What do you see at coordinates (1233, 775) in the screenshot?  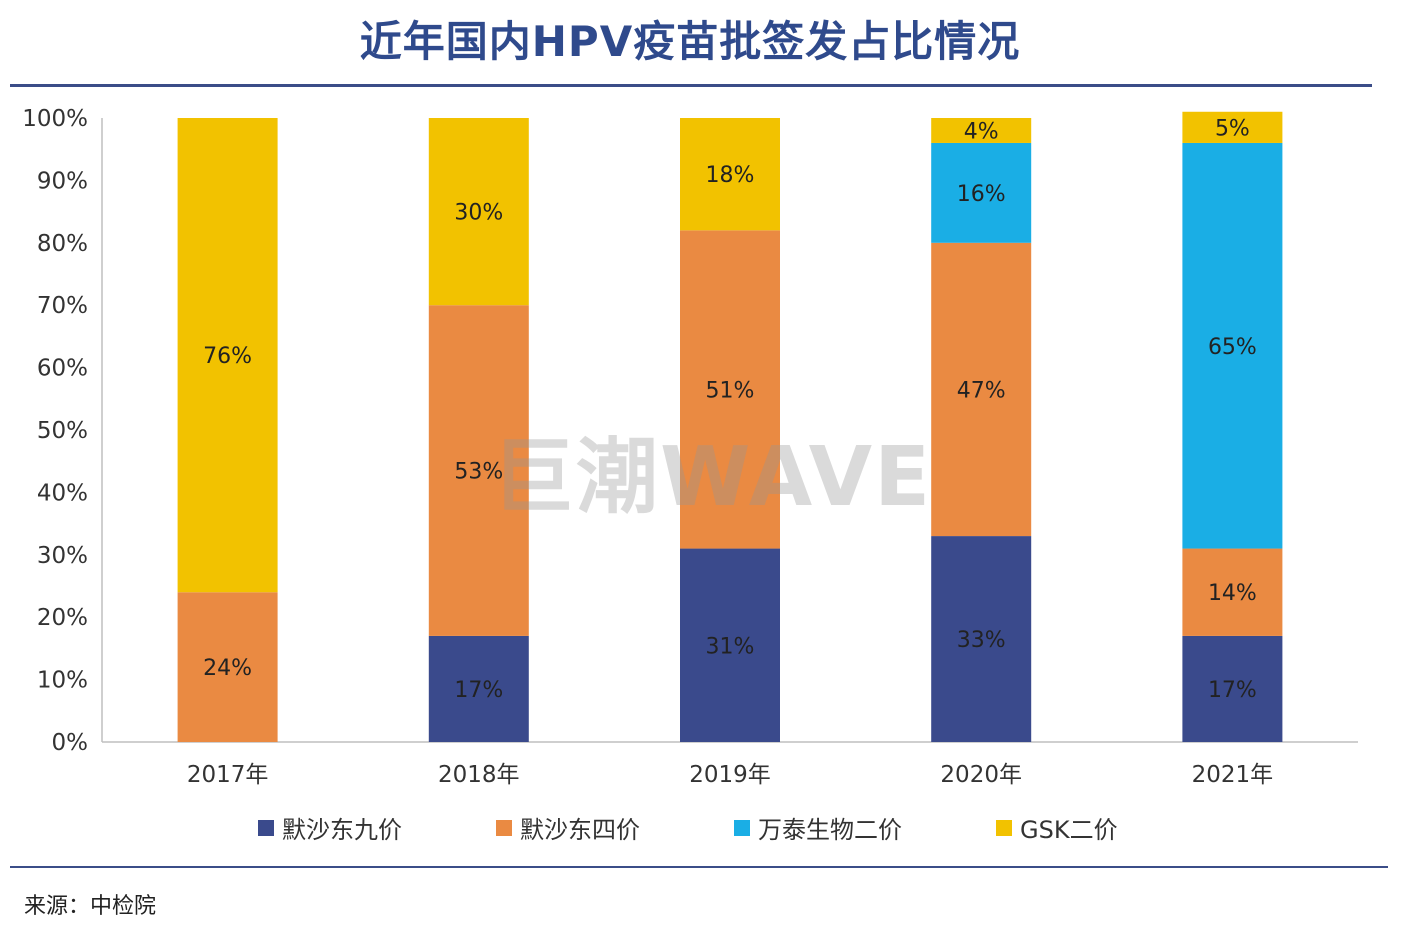 I see `x-tick-label: 2021年` at bounding box center [1233, 775].